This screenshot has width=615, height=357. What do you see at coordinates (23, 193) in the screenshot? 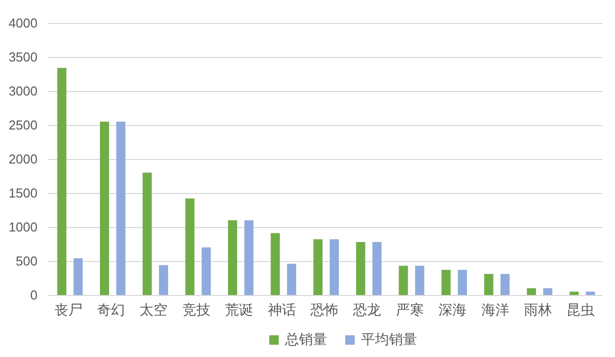
I see `y-tick-label: 1500` at bounding box center [23, 193].